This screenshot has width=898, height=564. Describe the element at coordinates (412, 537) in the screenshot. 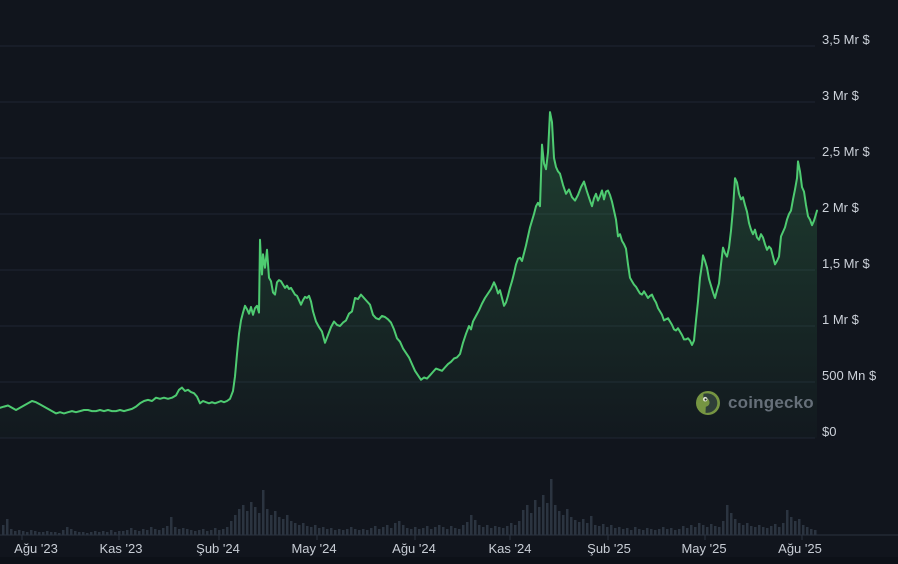

I see `x-axis-ticks` at that location.